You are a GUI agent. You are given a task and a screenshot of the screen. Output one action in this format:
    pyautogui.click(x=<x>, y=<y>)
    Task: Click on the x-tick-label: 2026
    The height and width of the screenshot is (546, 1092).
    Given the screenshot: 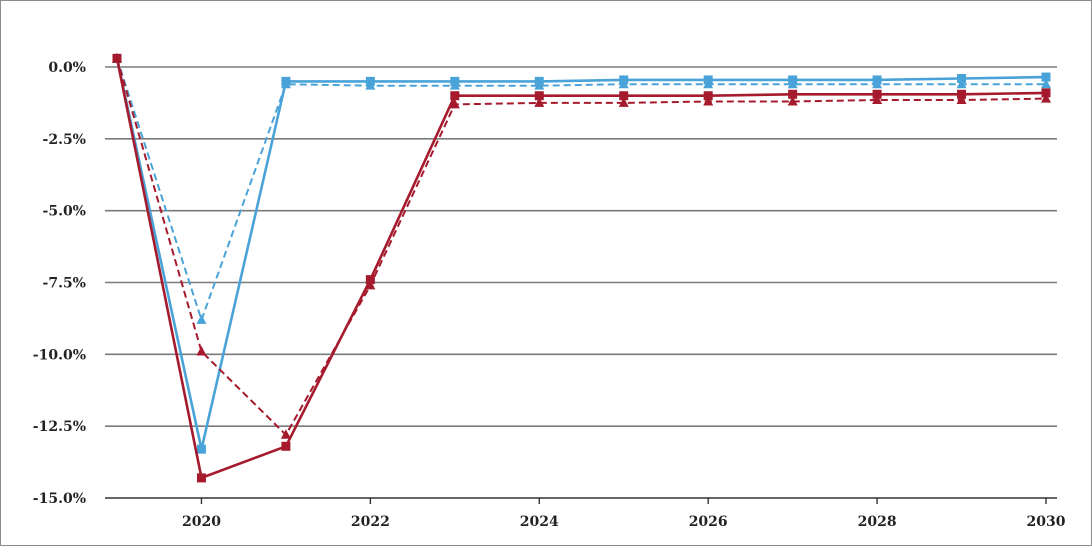 What is the action you would take?
    pyautogui.click(x=708, y=522)
    